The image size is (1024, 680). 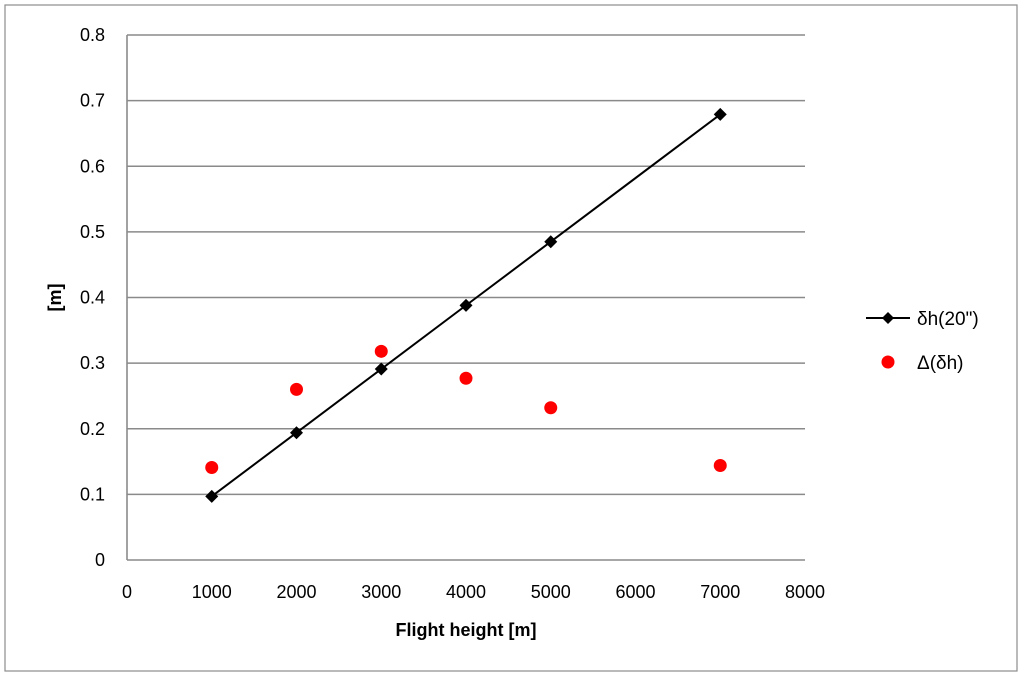 I want to click on y-tick-label-2: 0.2, so click(x=92, y=429).